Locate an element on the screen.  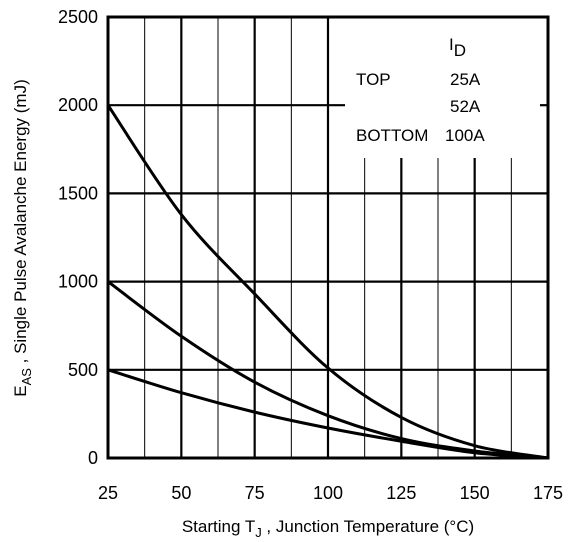
x-tick-label: 100 is located at coordinates (328, 493).